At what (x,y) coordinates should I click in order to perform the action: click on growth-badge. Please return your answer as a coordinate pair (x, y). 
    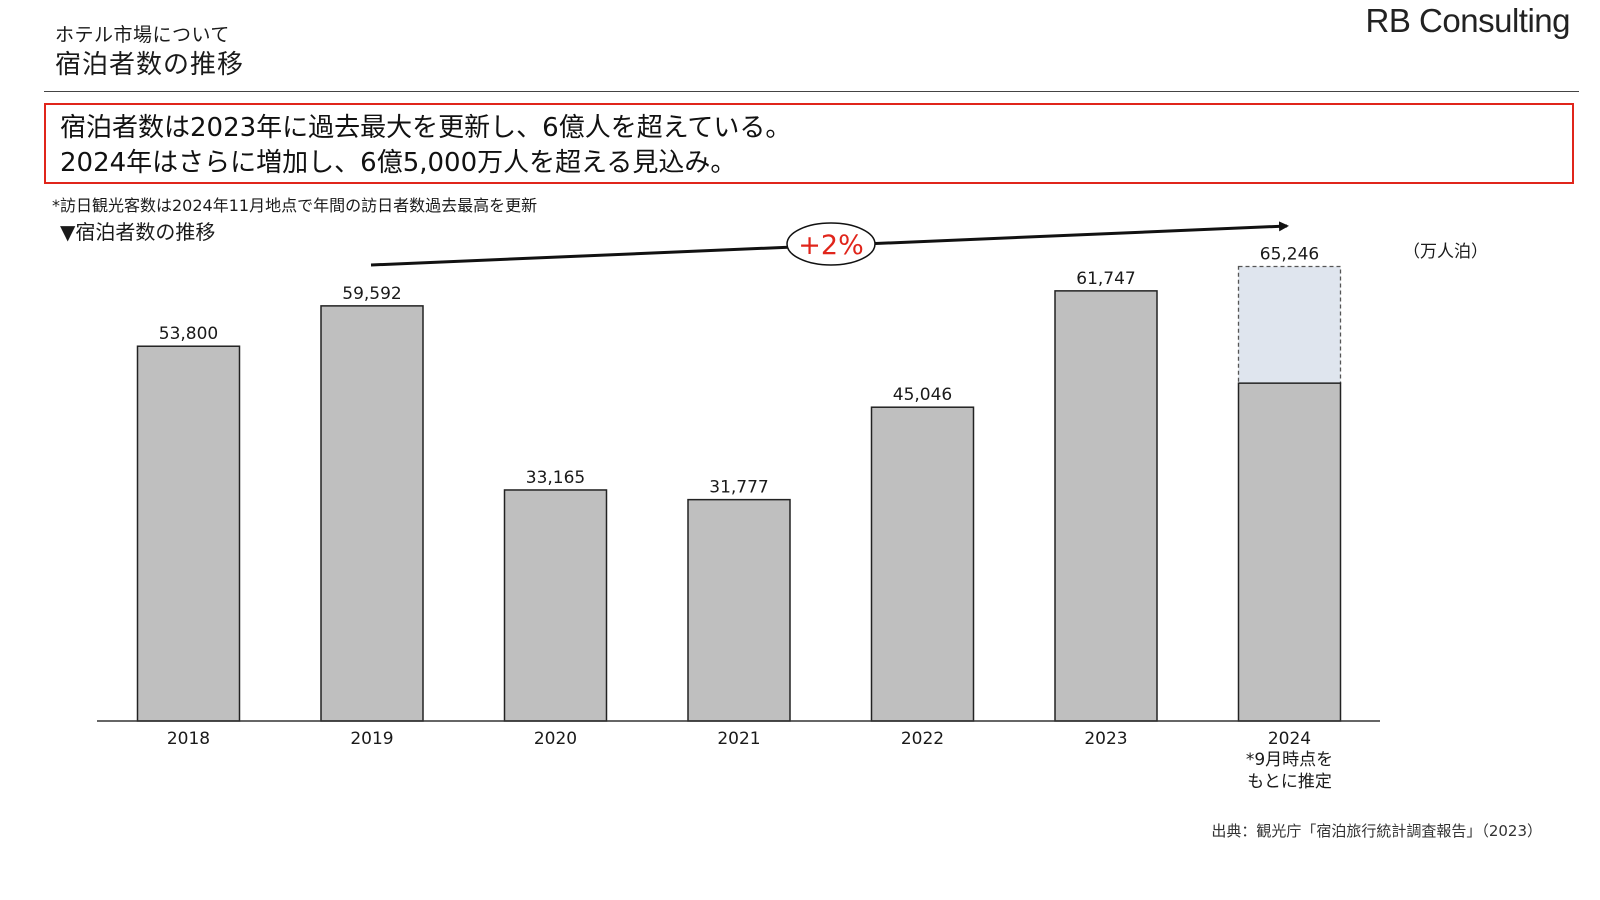
    Looking at the image, I should click on (831, 244).